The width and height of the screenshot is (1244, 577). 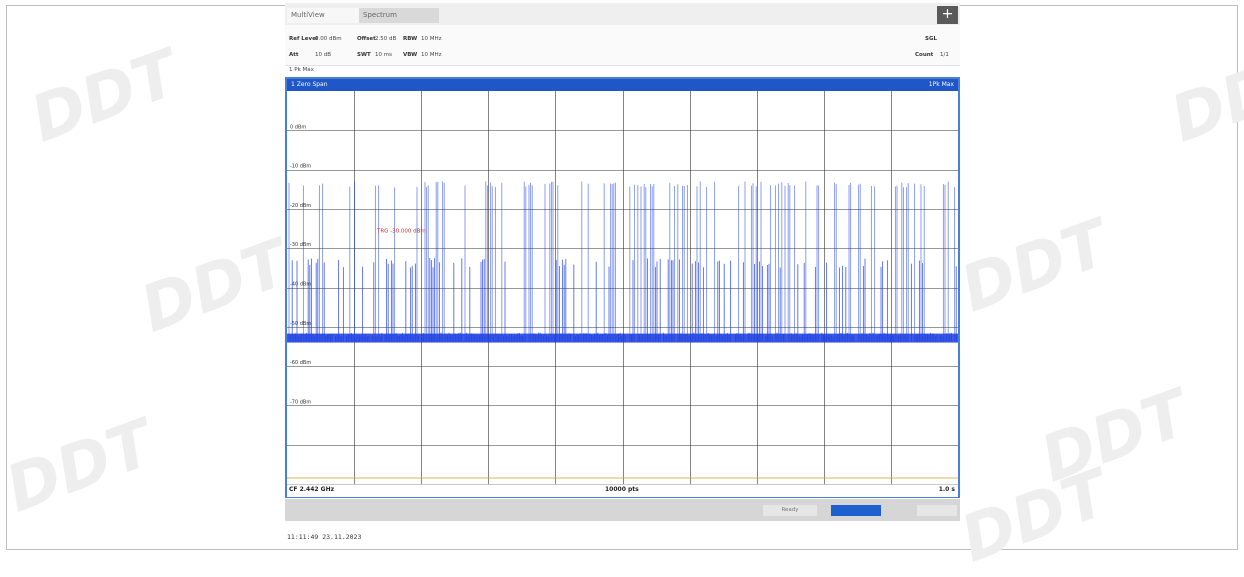 I want to click on diagram-header: 1 Zero Span 1Pk Max, so click(x=622, y=85).